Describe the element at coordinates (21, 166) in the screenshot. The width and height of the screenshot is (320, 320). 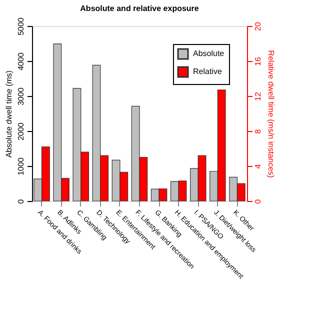
I see `y-tick-label: 1000` at that location.